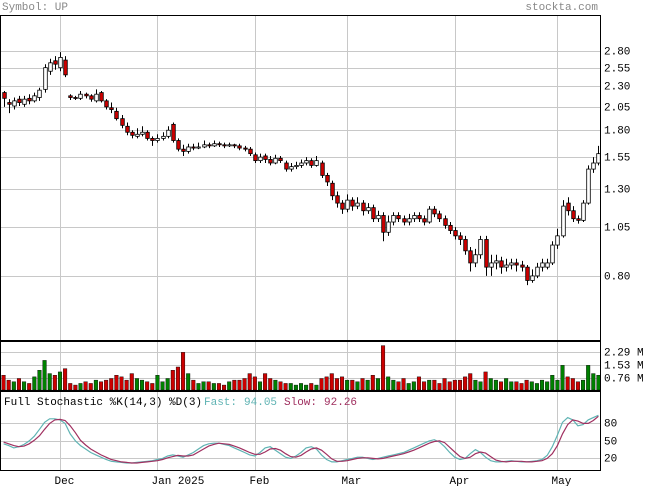 The height and width of the screenshot is (486, 655). Describe the element at coordinates (260, 481) in the screenshot. I see `x-tick-label: Feb` at that location.